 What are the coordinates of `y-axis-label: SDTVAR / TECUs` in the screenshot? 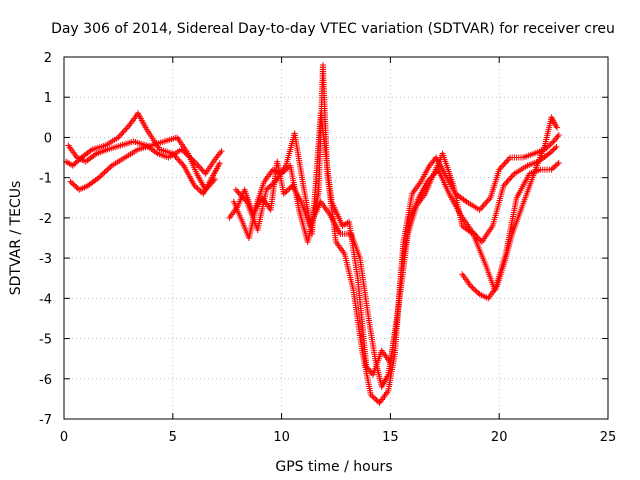 It's located at (16, 238).